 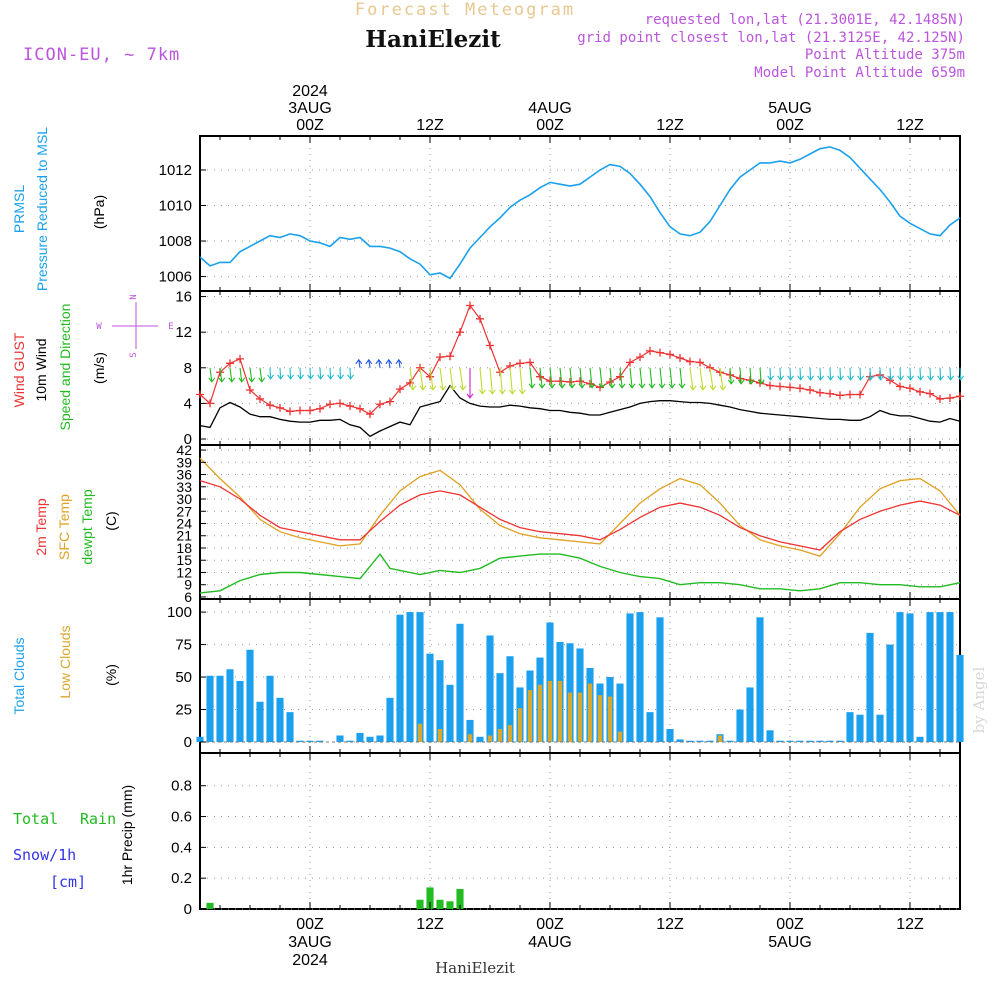 What do you see at coordinates (580, 573) in the screenshot?
I see `dewpt-line` at bounding box center [580, 573].